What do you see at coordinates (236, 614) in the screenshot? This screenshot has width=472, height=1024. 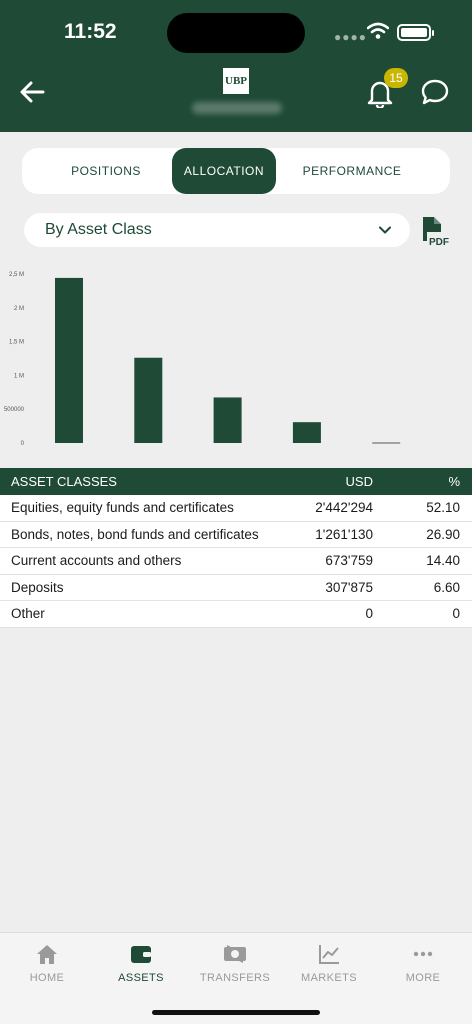 I see `table-row: Other 0 0` at bounding box center [236, 614].